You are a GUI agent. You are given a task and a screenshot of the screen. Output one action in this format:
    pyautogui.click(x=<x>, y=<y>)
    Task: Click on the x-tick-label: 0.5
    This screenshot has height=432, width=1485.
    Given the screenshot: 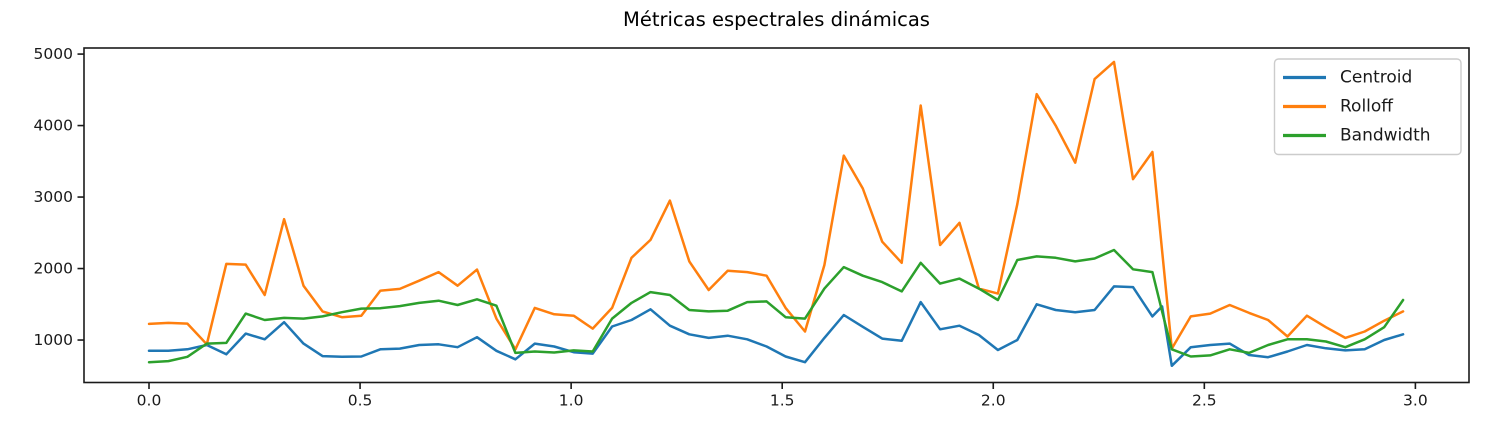 What is the action you would take?
    pyautogui.click(x=360, y=401)
    